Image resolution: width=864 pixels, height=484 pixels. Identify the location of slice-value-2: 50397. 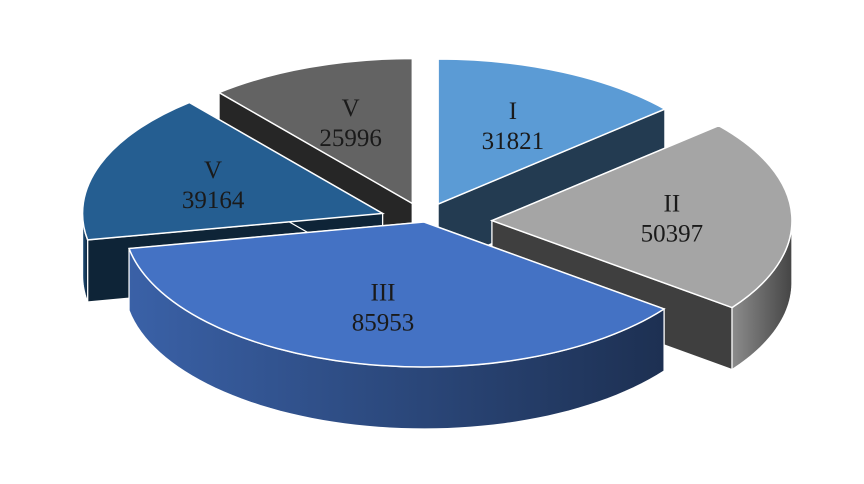
(672, 234).